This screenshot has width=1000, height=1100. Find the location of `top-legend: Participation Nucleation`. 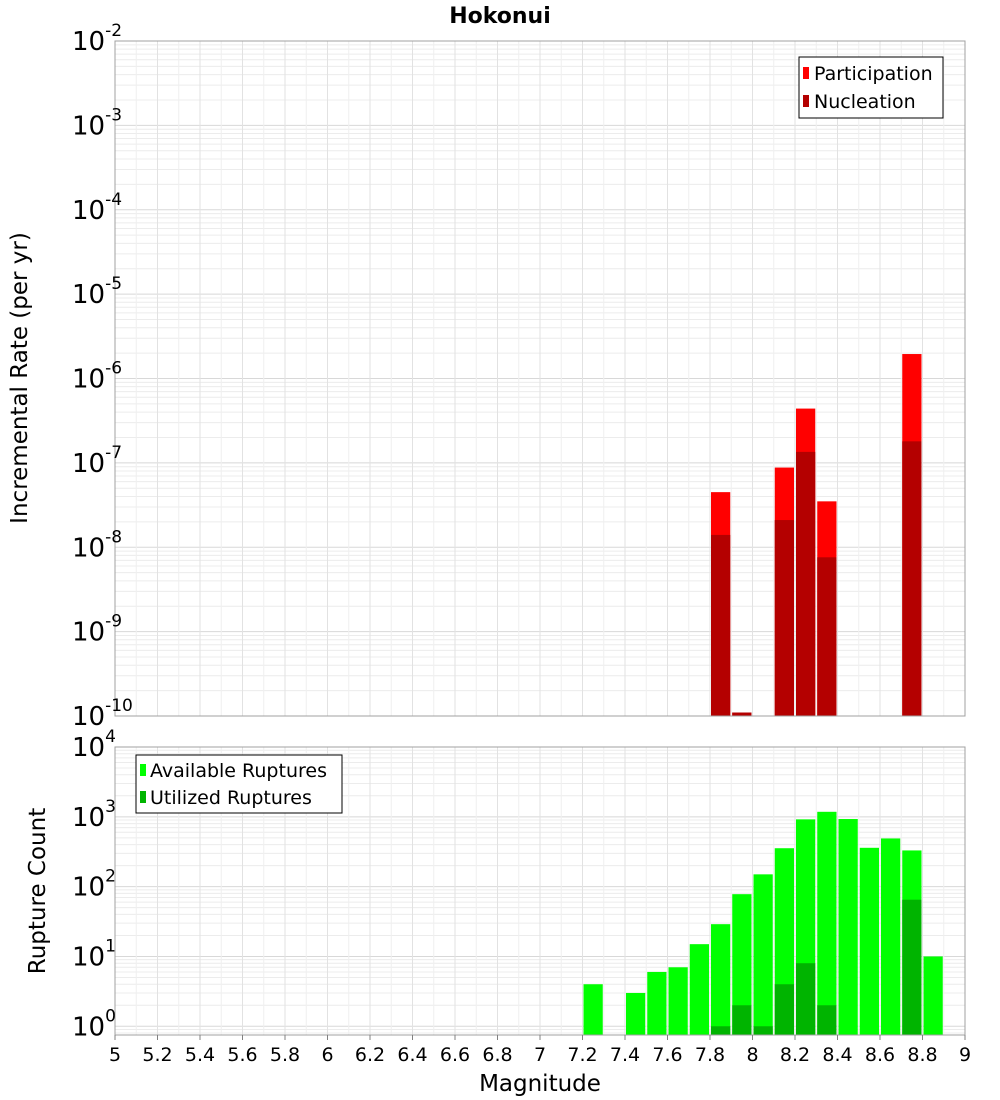

top-legend: Participation Nucleation is located at coordinates (871, 87).